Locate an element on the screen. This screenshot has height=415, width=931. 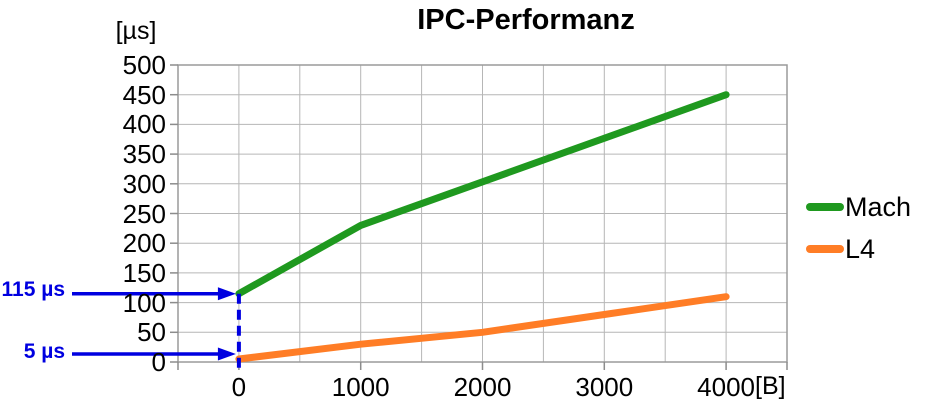
annotation-label-115us: 115 µs is located at coordinates (33, 289).